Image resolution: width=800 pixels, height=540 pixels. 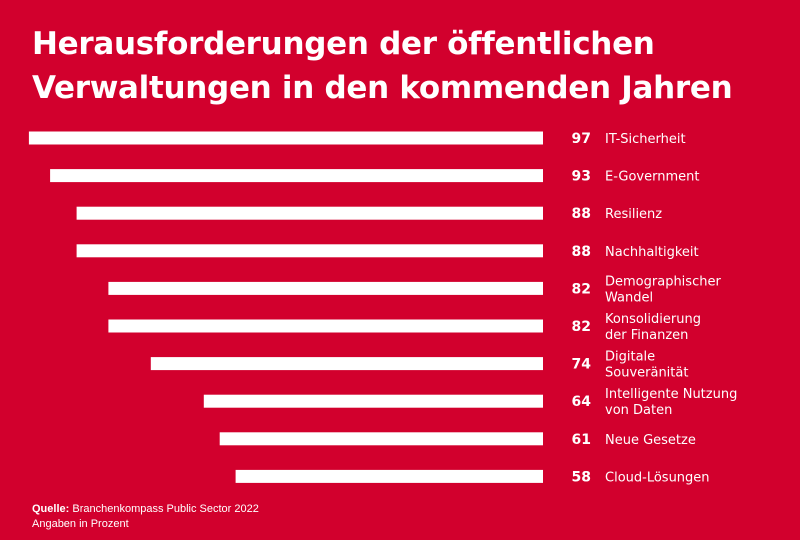 I want to click on chart-title-line-1: Herausforderungen der öffentlichen, so click(x=343, y=44).